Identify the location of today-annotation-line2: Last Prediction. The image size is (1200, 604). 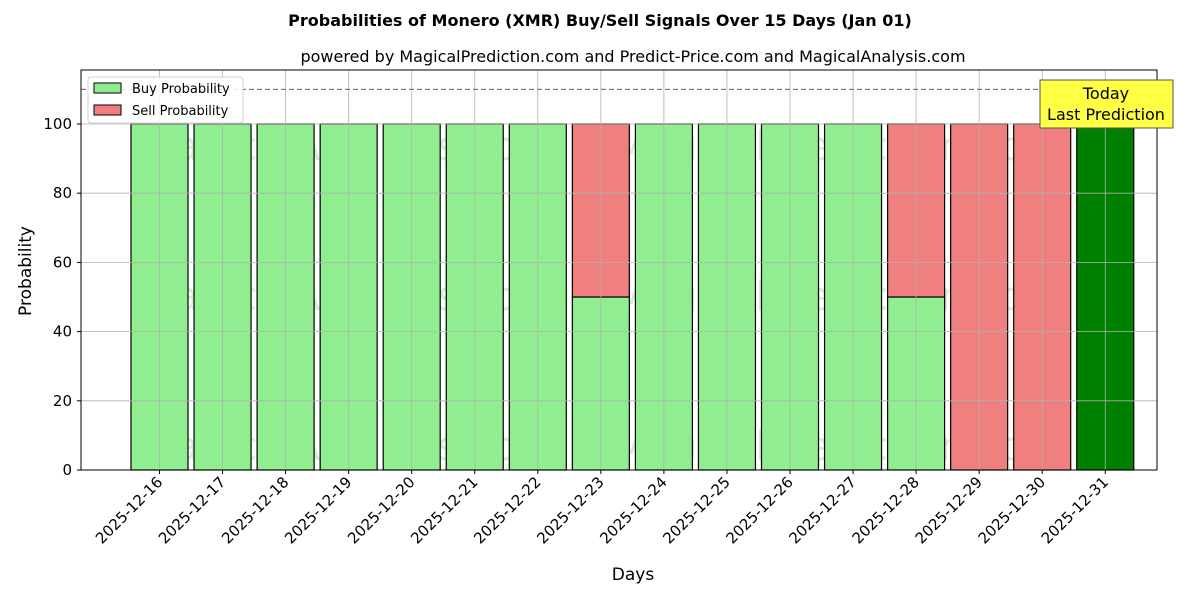
(1106, 114).